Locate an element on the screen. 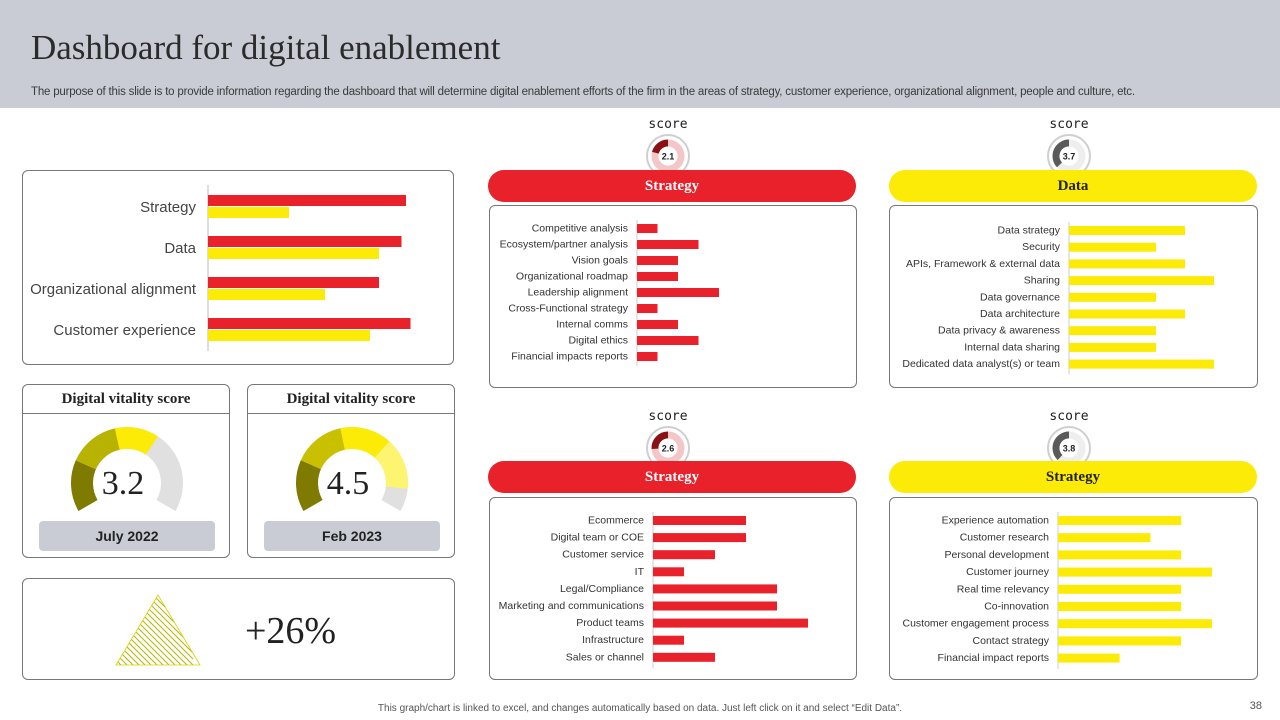 This screenshot has height=720, width=1280. panel-category-label: Personal development is located at coordinates (997, 555).